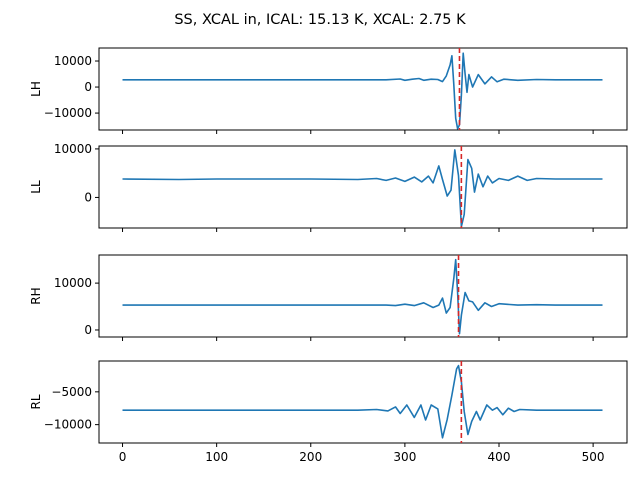 The width and height of the screenshot is (640, 480). I want to click on x-tick-label: 400, so click(499, 457).